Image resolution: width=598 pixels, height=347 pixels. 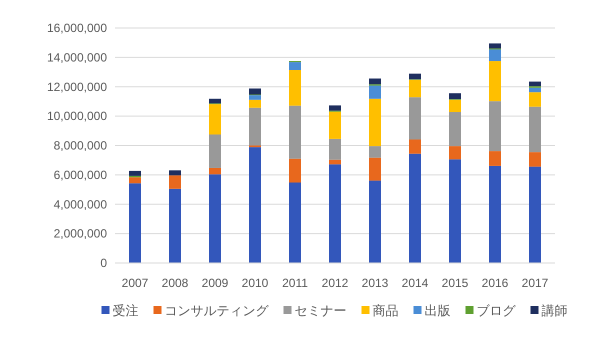 What do you see at coordinates (125, 310) in the screenshot?
I see `legend-label: 受注` at bounding box center [125, 310].